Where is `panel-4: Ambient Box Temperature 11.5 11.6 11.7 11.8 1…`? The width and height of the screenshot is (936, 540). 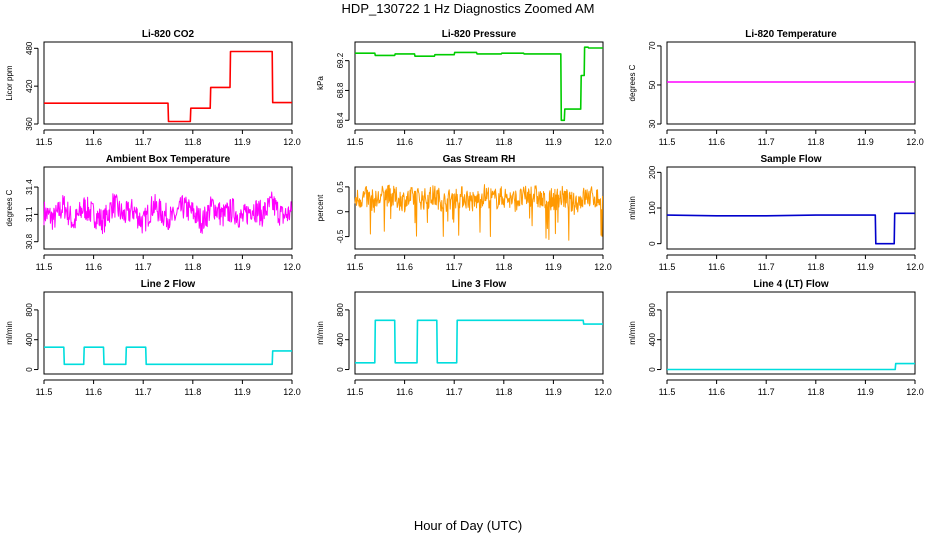
panel-4: Ambient Box Temperature 11.5 11.6 11.7 11.8 1… is located at coordinates (153, 213).